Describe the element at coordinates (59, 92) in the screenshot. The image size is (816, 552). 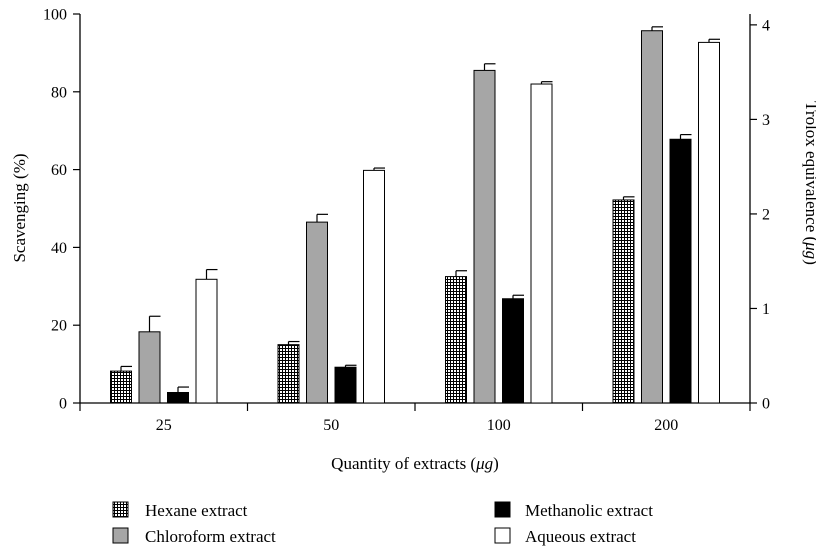
I see `y-tick-label-80: 80` at that location.